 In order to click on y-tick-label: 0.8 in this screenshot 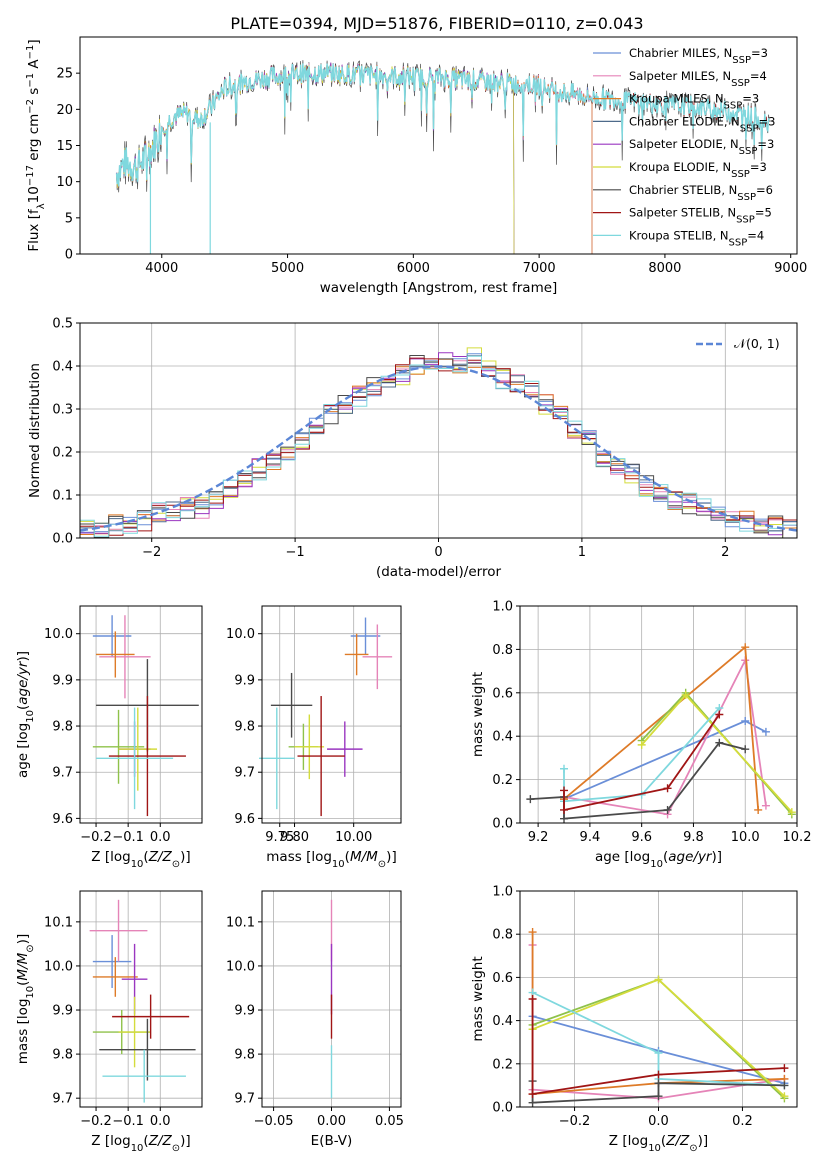, I will do `click(502, 650)`.